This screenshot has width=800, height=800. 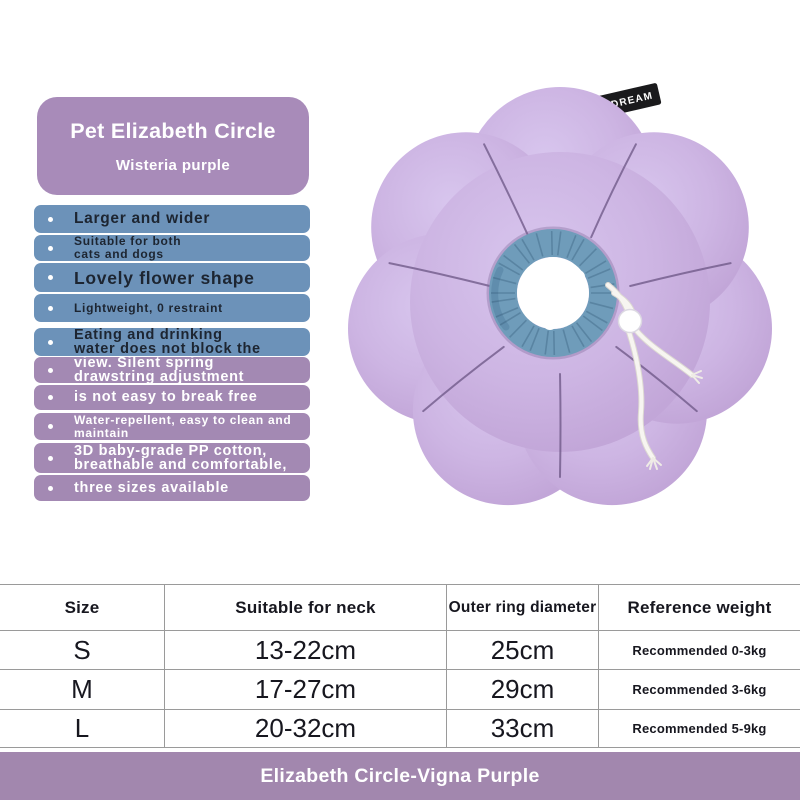 I want to click on table-cell: 33cm, so click(x=523, y=728).